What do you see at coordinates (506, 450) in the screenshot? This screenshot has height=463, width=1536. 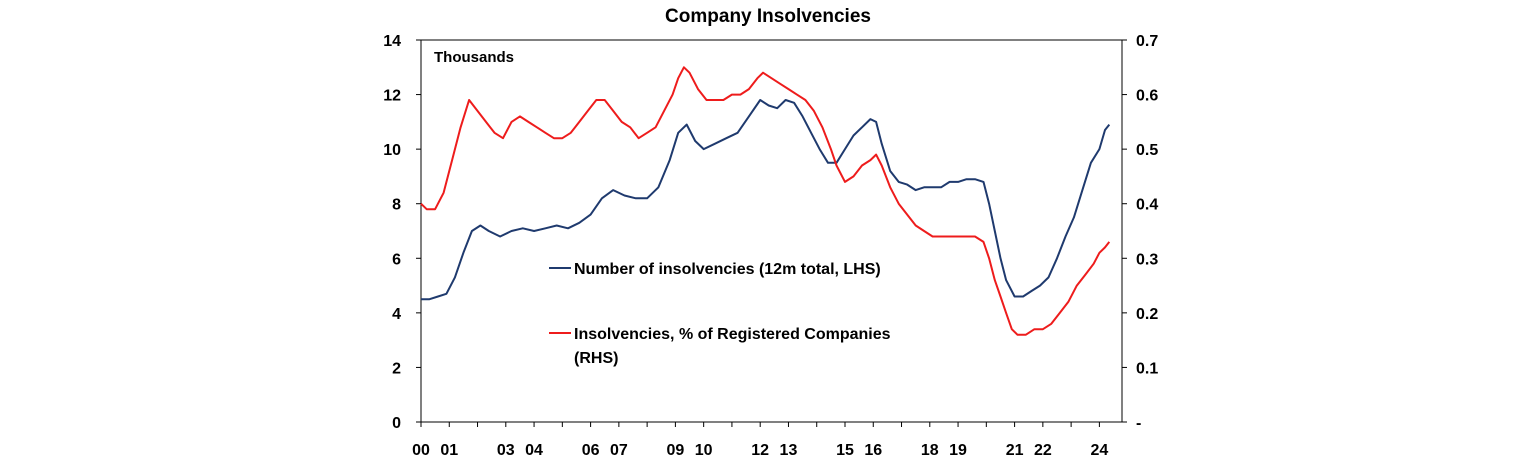 I see `x-tick-label: 03` at bounding box center [506, 450].